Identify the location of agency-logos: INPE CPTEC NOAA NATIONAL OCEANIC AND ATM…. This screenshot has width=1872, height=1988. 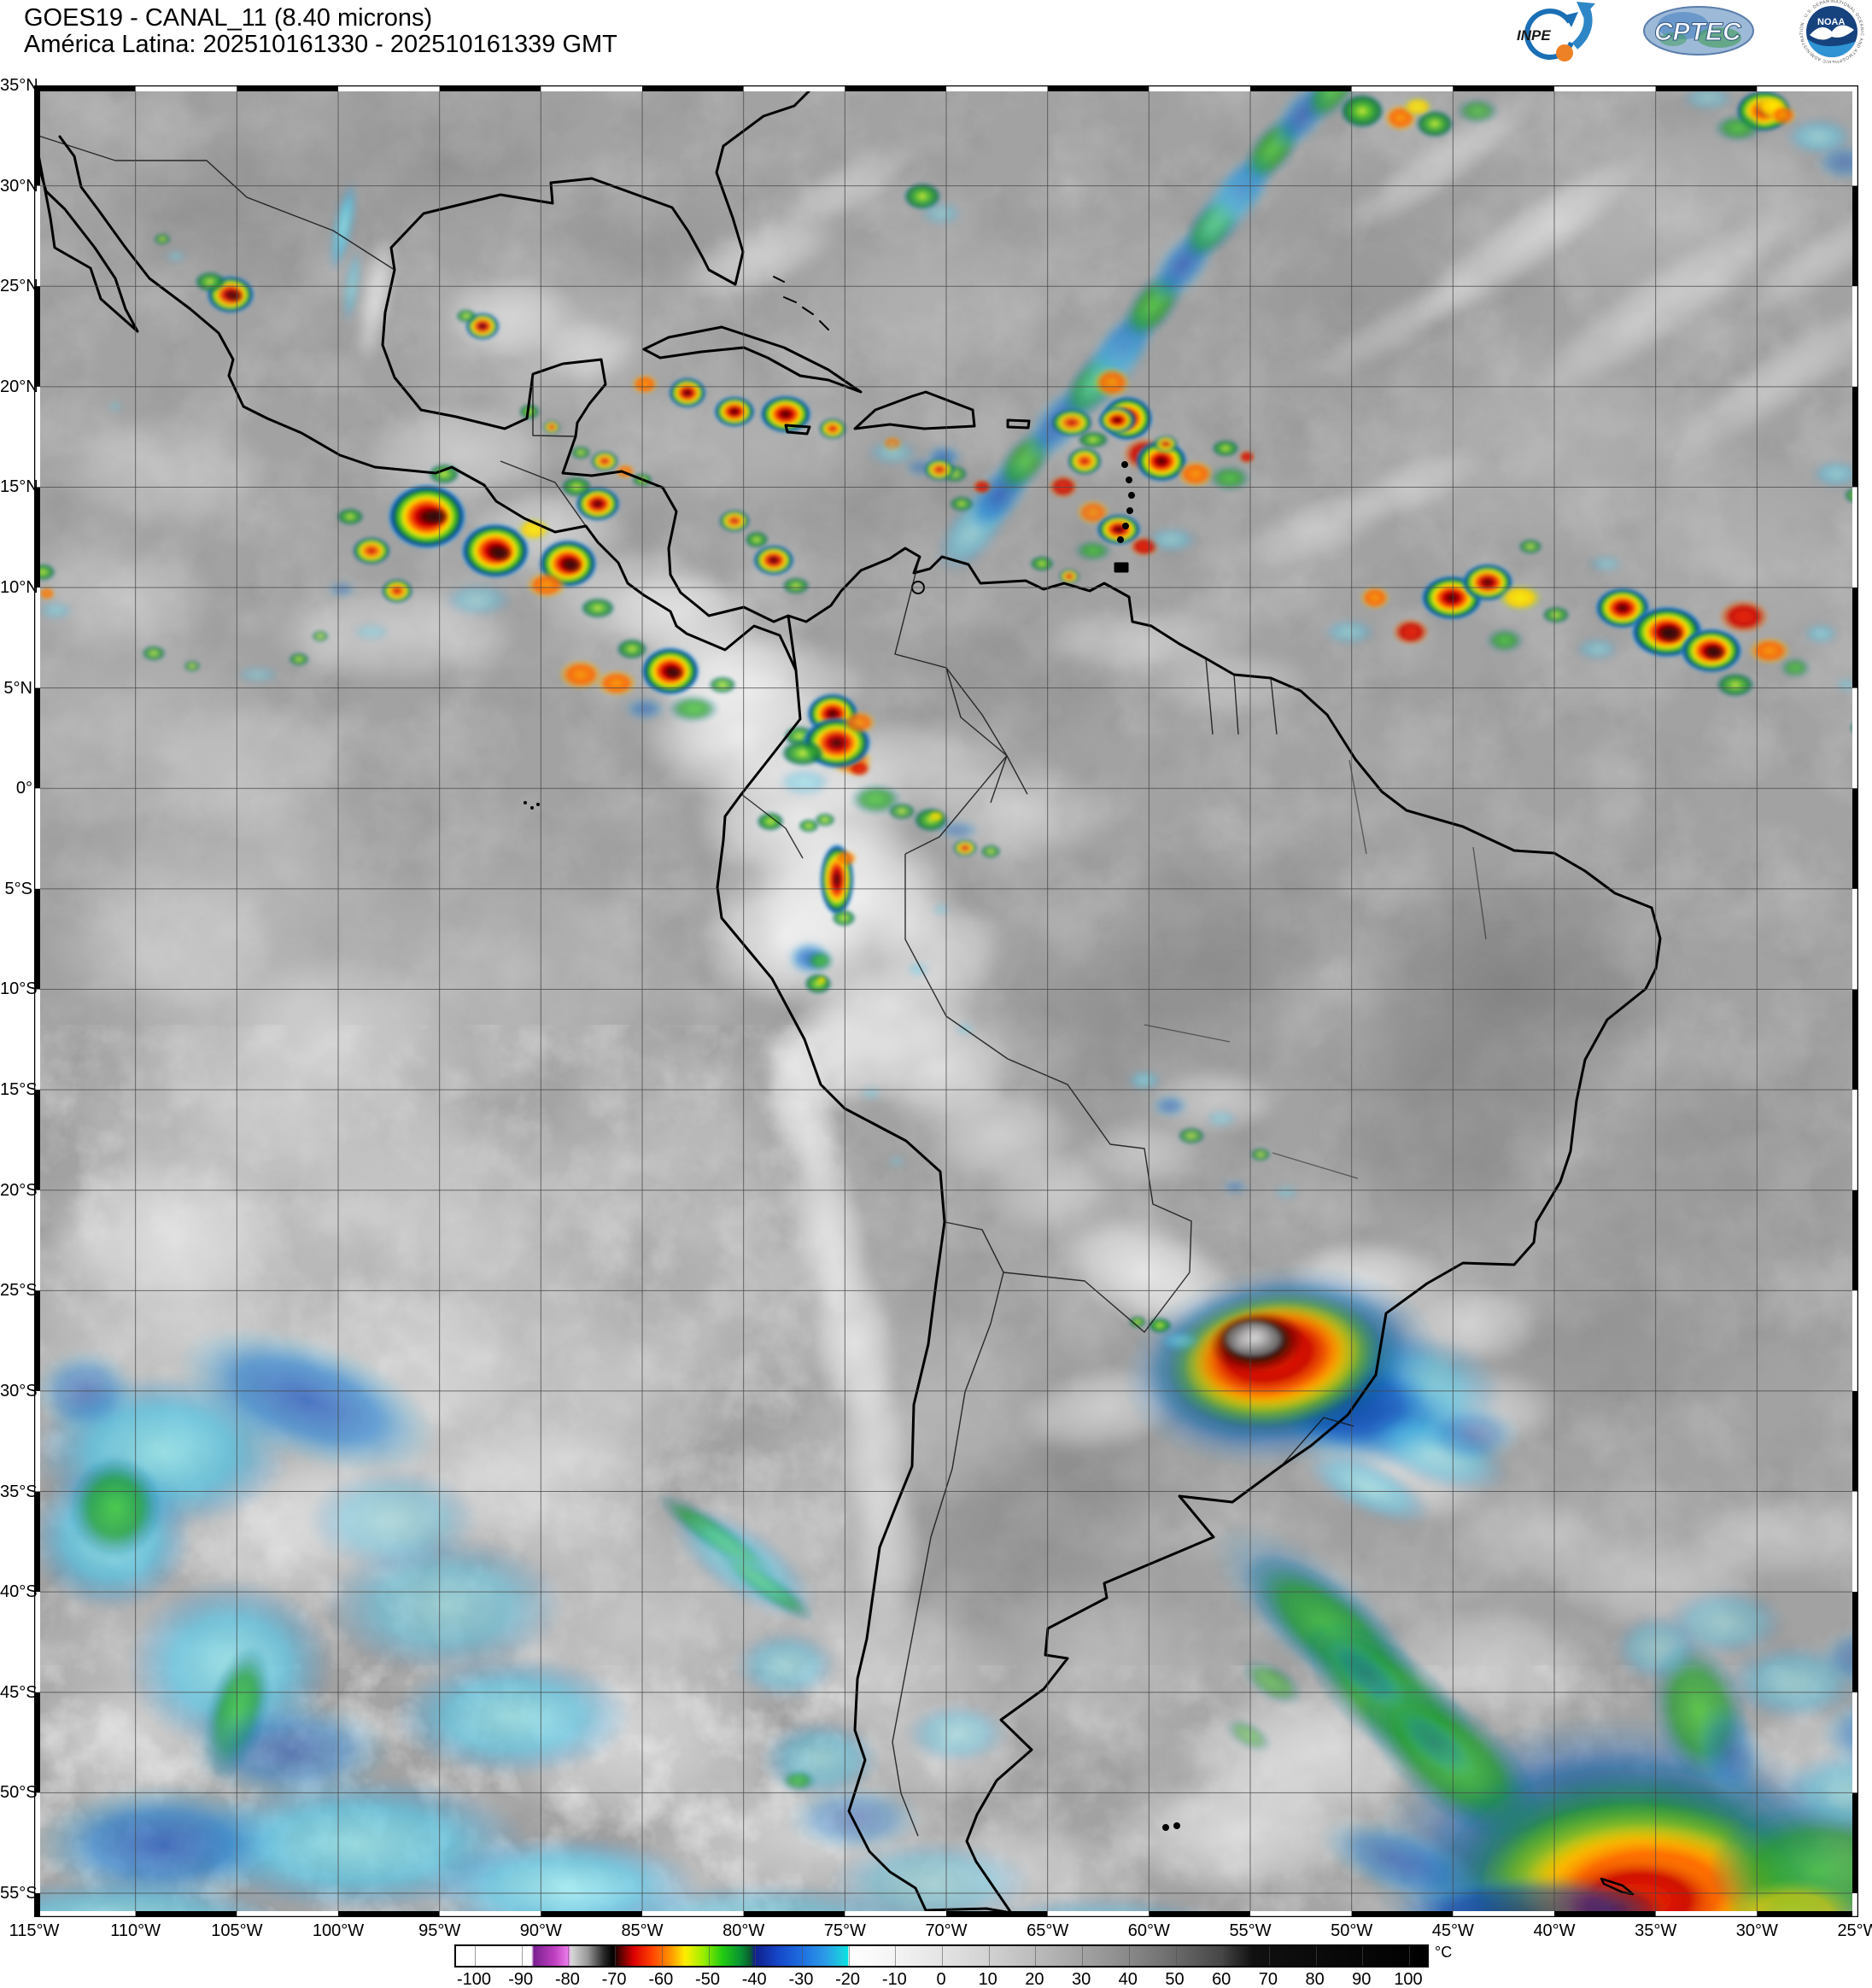
(1690, 31).